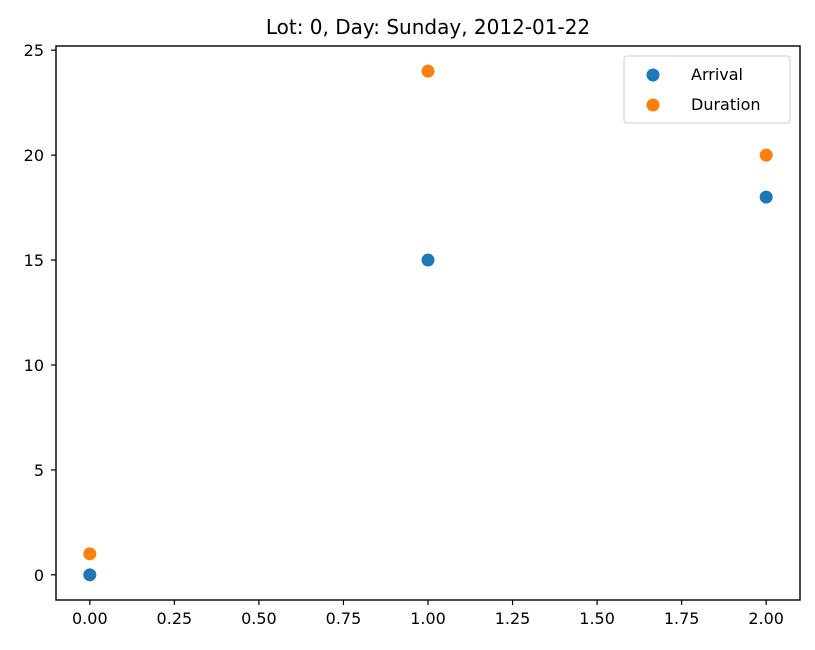  Describe the element at coordinates (344, 618) in the screenshot. I see `x-tick-label: 0.75` at that location.